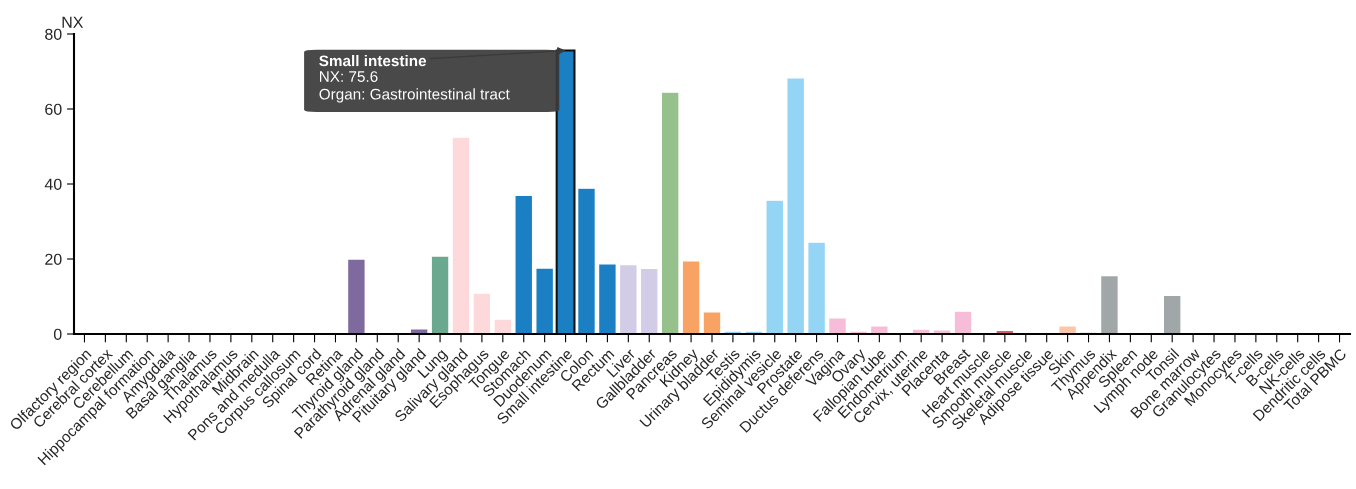 This screenshot has width=1356, height=489. What do you see at coordinates (414, 79) in the screenshot?
I see `annotation: Small intestine NX: 75.6 Organ: Gastrointestinal tract` at bounding box center [414, 79].